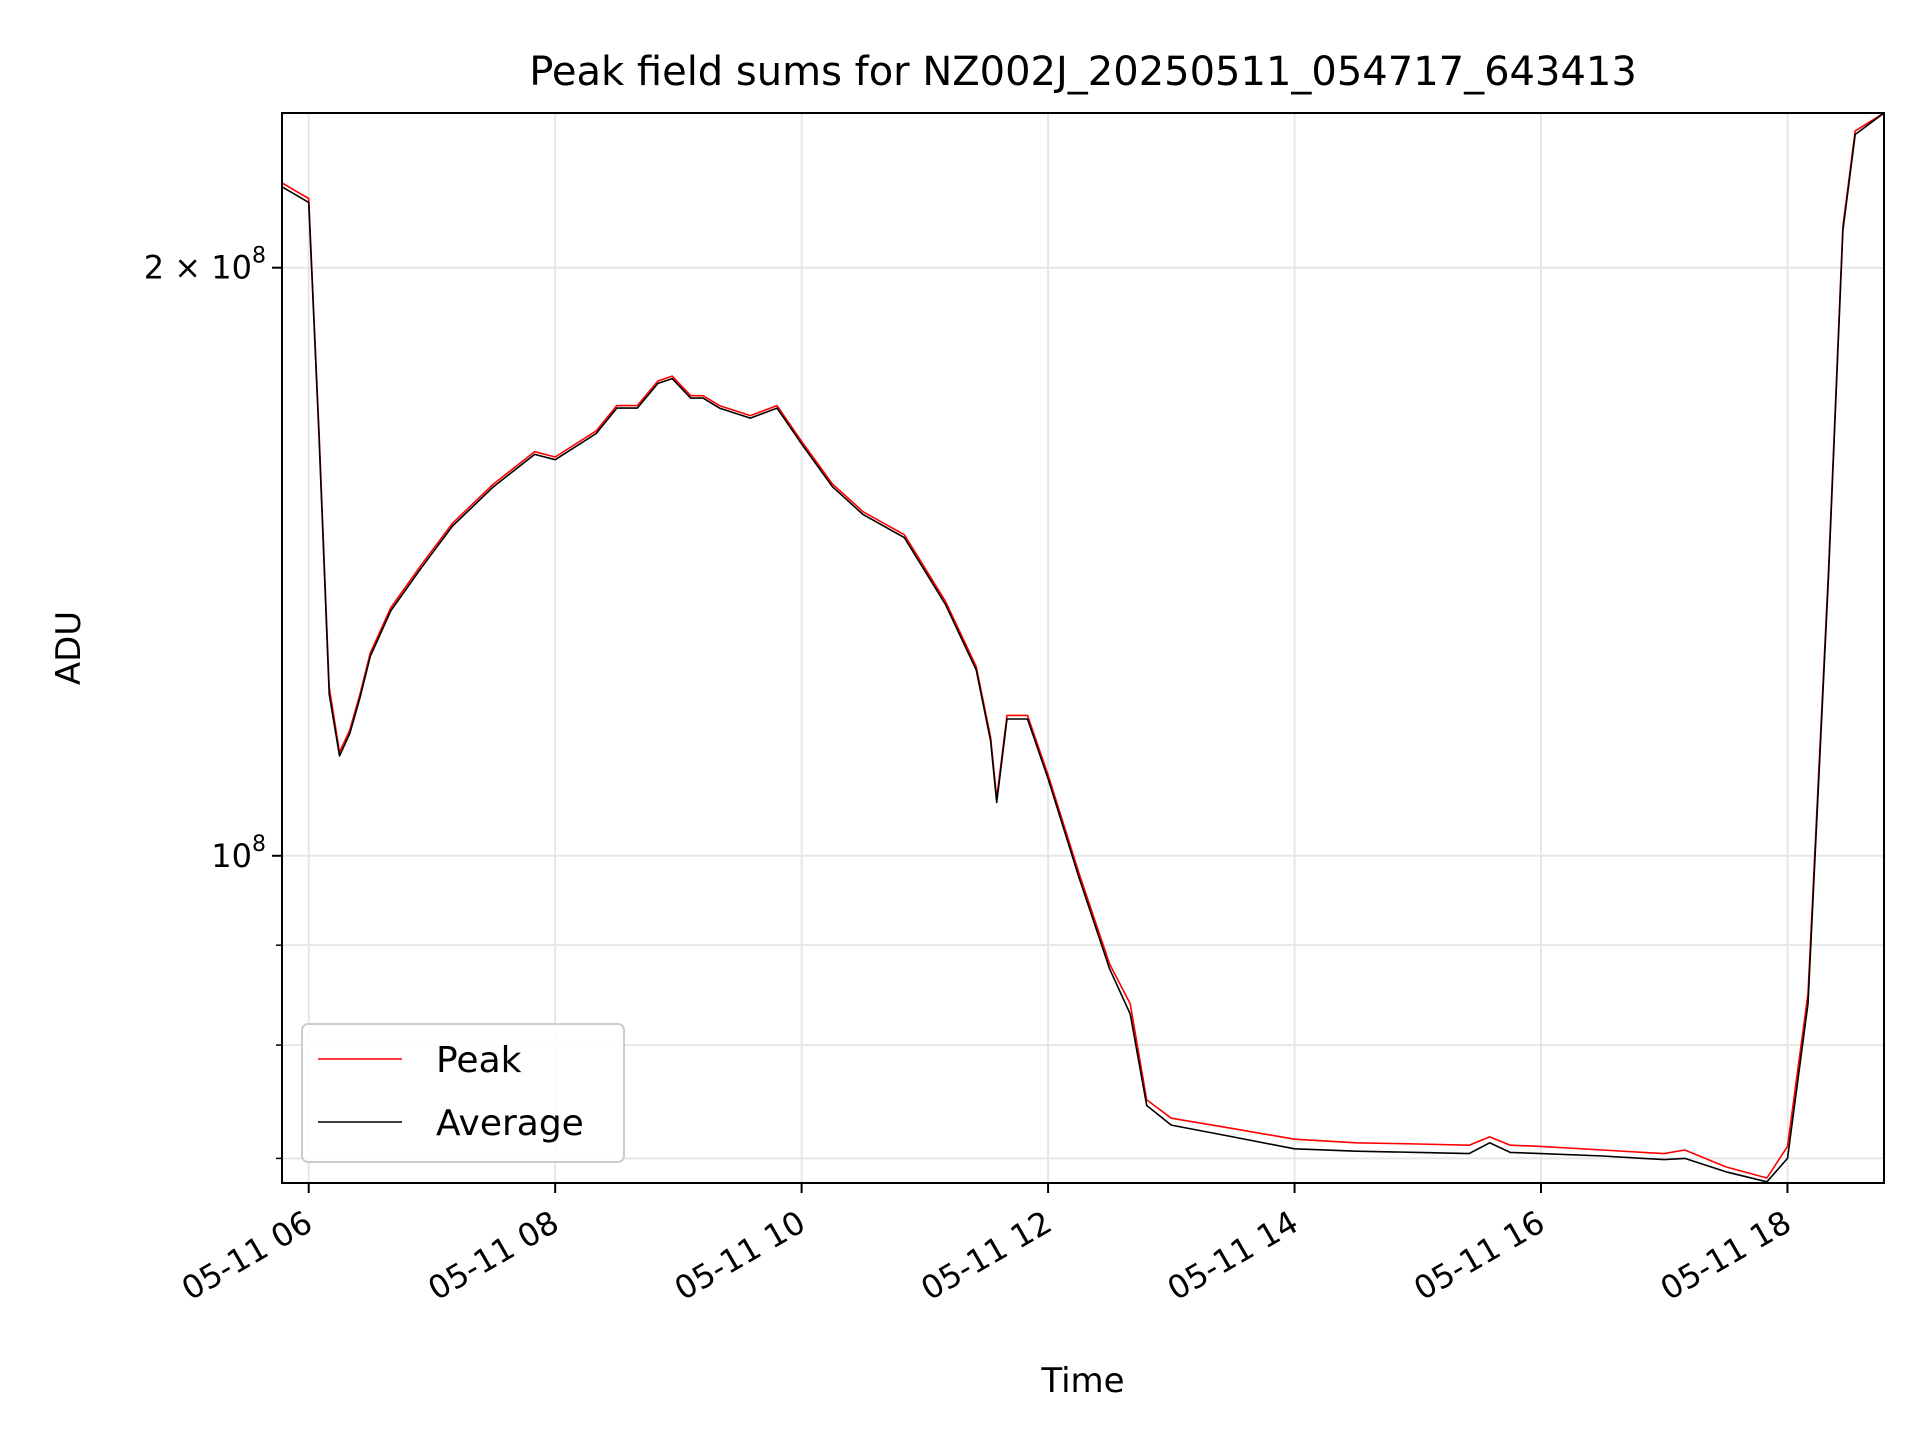 The width and height of the screenshot is (1920, 1440). I want to click on y-axis-label: ADU, so click(69, 648).